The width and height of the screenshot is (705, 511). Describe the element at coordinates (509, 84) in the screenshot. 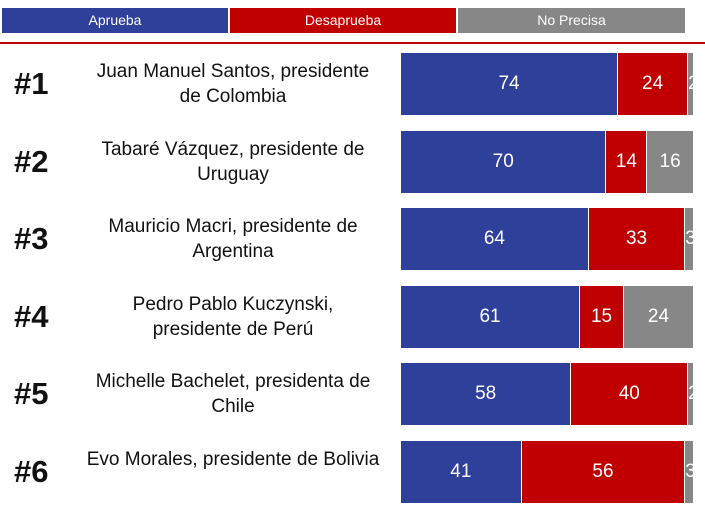

I see `bar-segment-approve: 74` at that location.